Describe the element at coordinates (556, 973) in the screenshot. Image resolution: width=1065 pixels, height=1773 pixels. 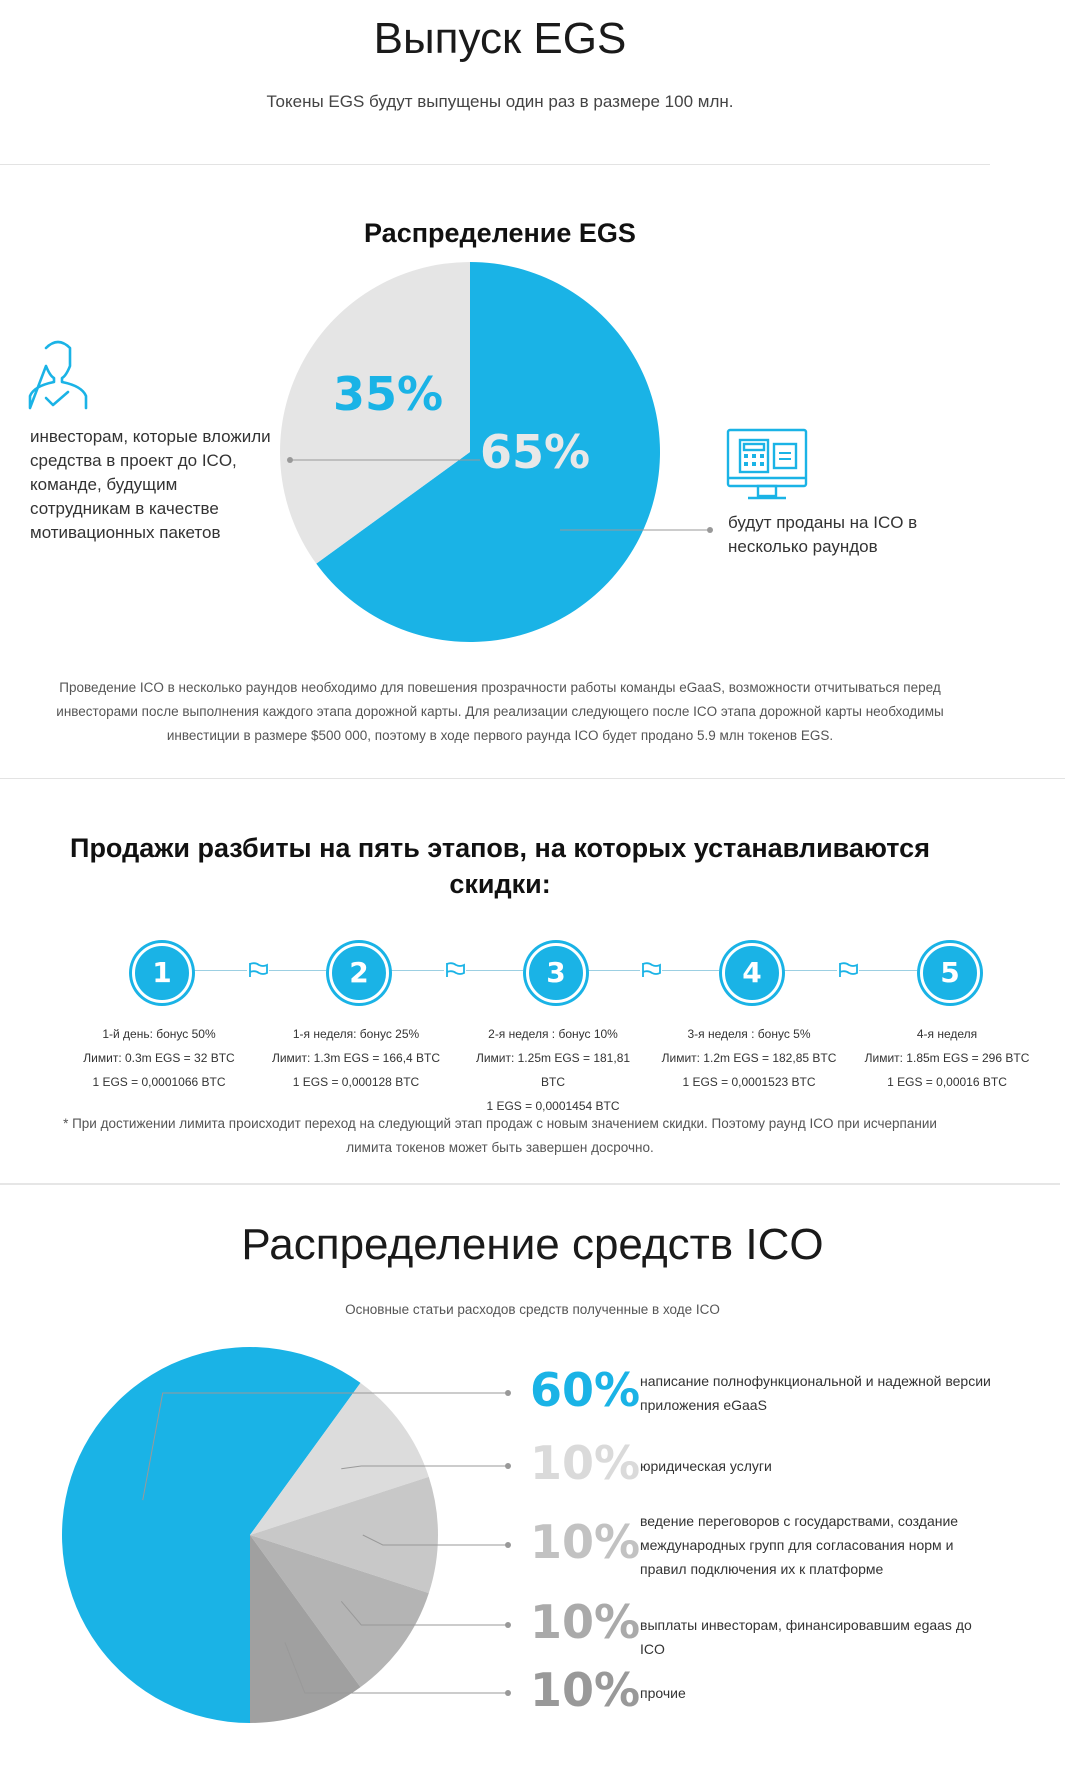
I see `step-3-circle: 3` at that location.